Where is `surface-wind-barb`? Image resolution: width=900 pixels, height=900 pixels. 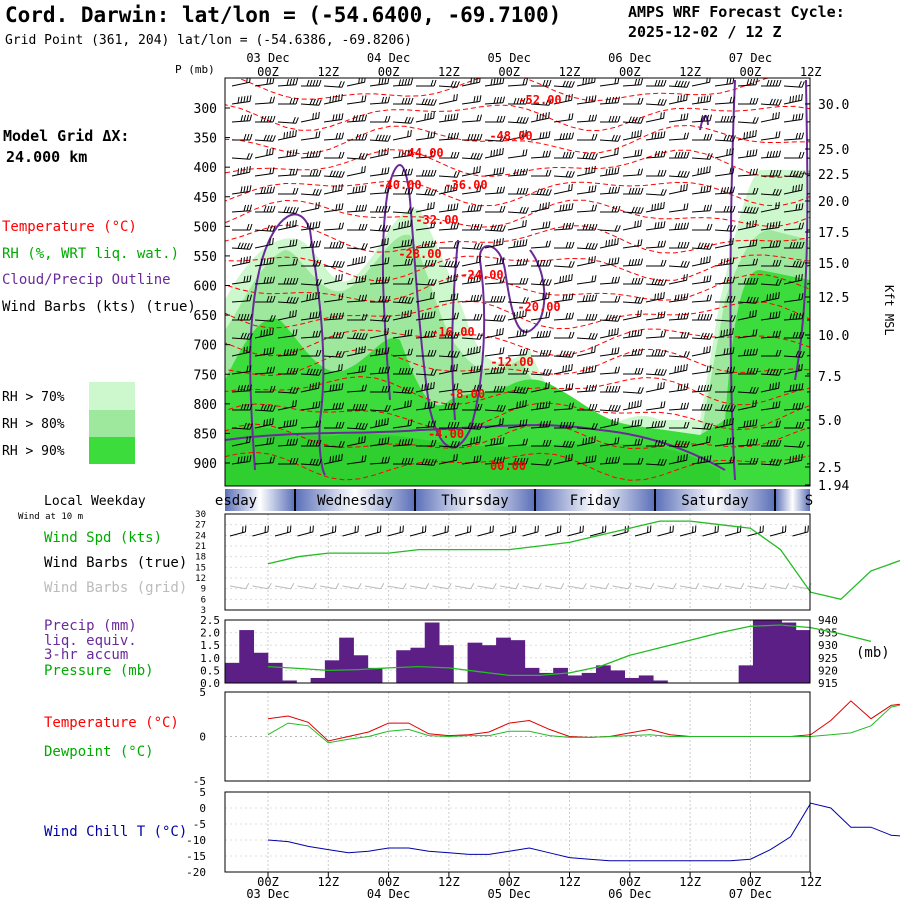 surface-wind-barb is located at coordinates (755, 531).